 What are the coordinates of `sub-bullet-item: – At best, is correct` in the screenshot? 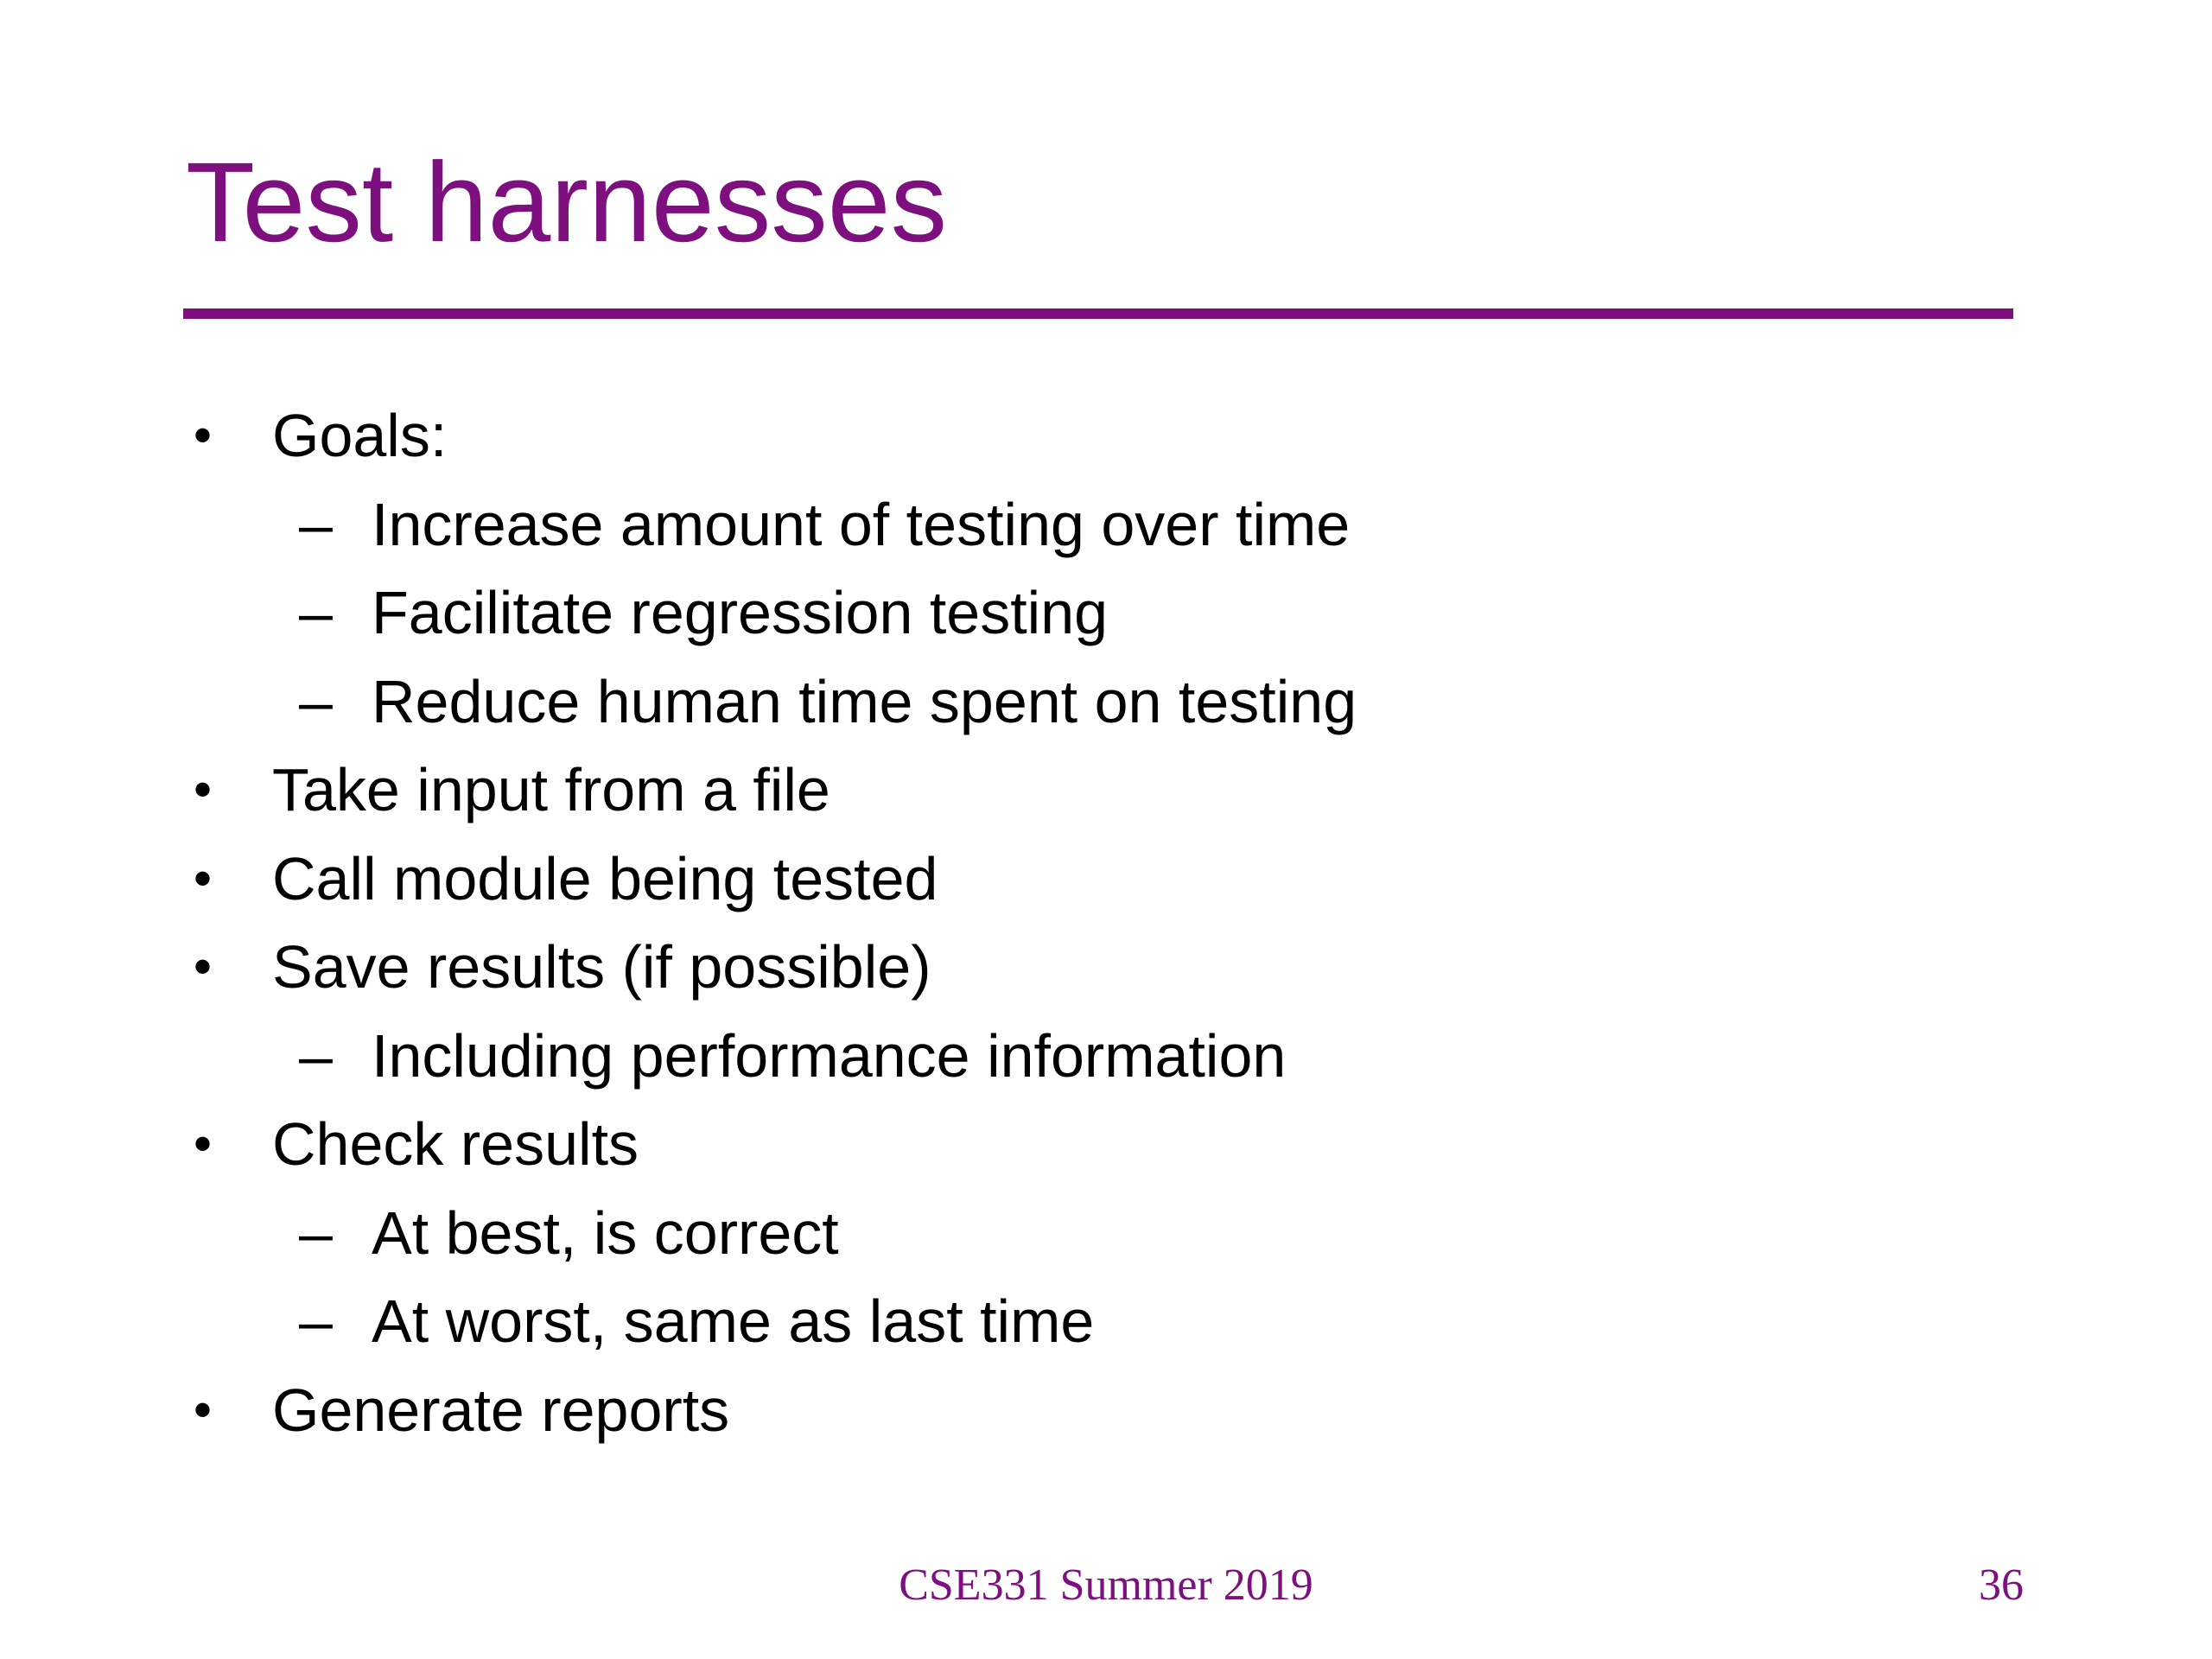 It's located at (1106, 1233).